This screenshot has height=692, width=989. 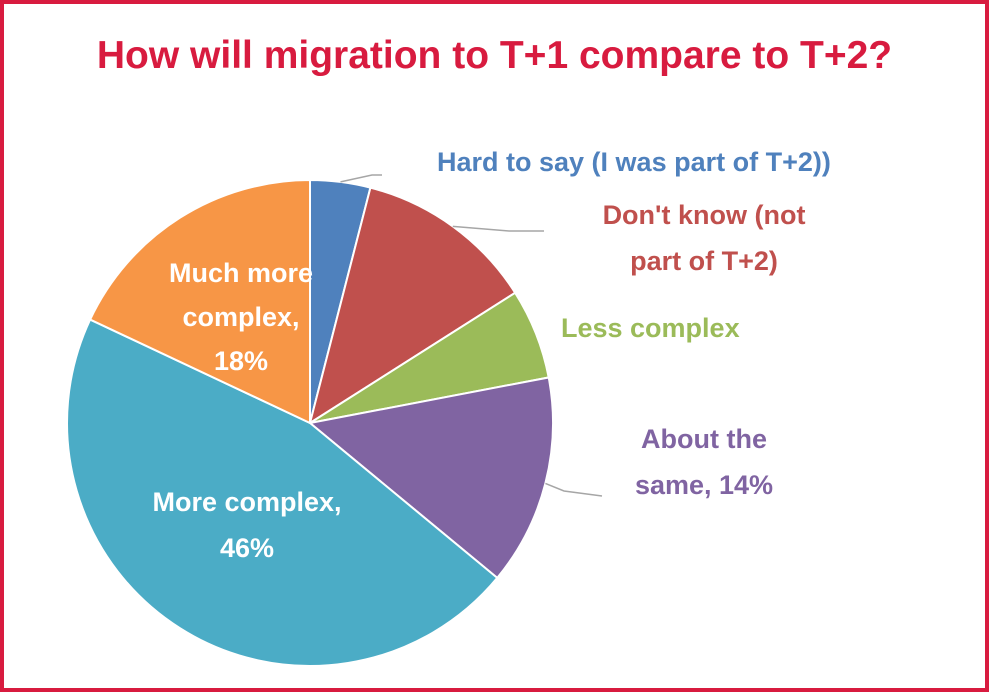 I want to click on pie-slice-much-more-complex, so click(x=199, y=301).